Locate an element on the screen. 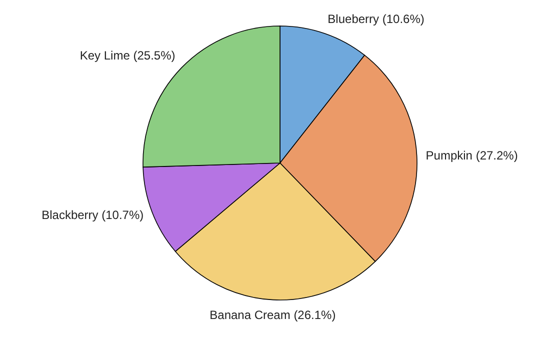  slice-label: Key Lime (25.5%) is located at coordinates (128, 55).